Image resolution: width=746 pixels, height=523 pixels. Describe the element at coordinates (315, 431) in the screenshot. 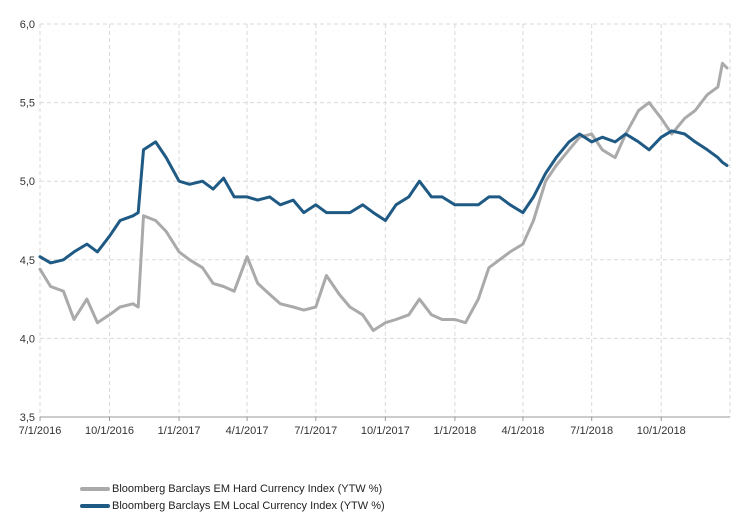

I see `x-tick-label: 7/1/2017` at that location.